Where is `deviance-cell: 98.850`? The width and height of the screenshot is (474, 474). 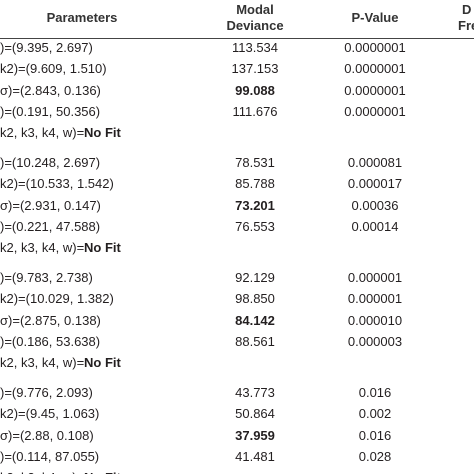
deviance-cell: 98.850 is located at coordinates (255, 299).